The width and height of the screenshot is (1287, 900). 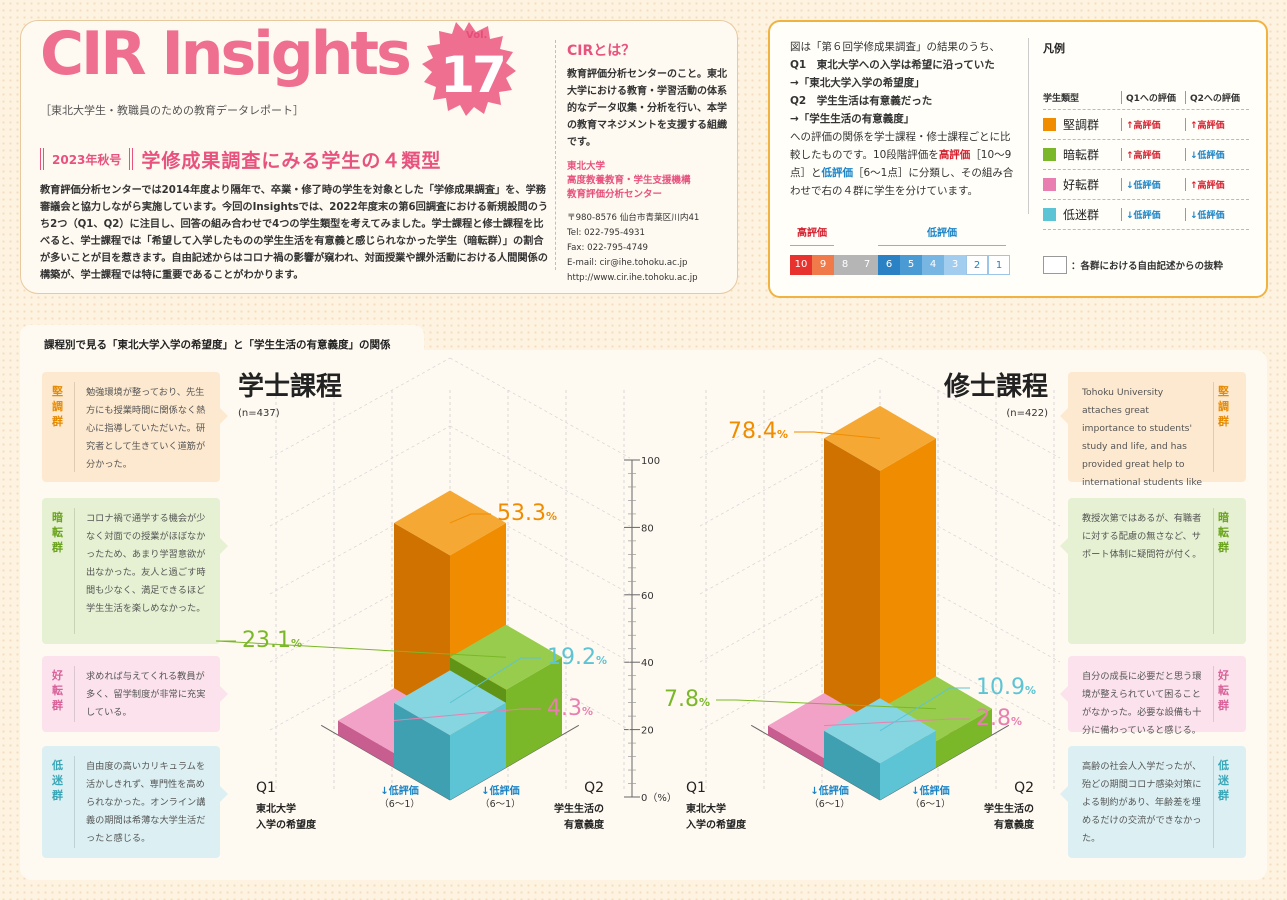 I want to click on legend-name: 好転群, so click(x=1081, y=185).